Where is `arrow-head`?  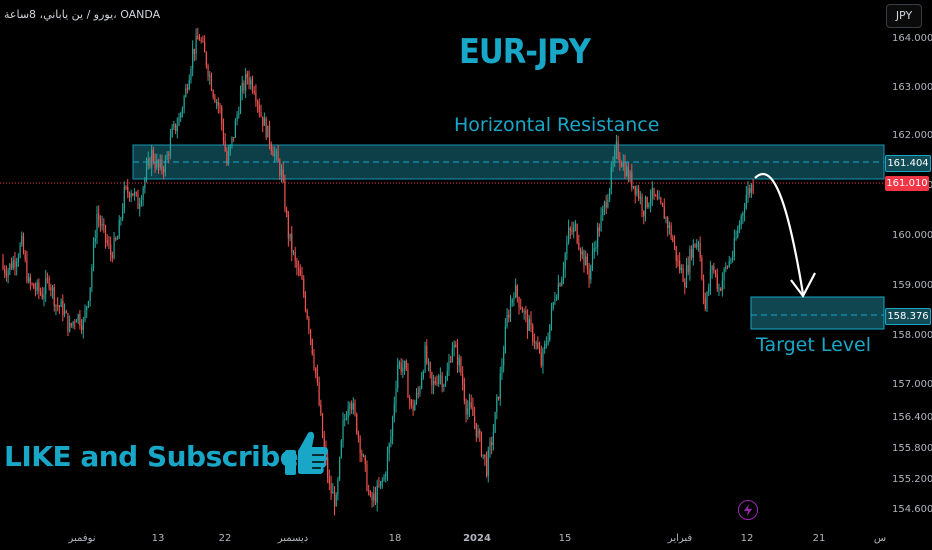 arrow-head is located at coordinates (803, 285).